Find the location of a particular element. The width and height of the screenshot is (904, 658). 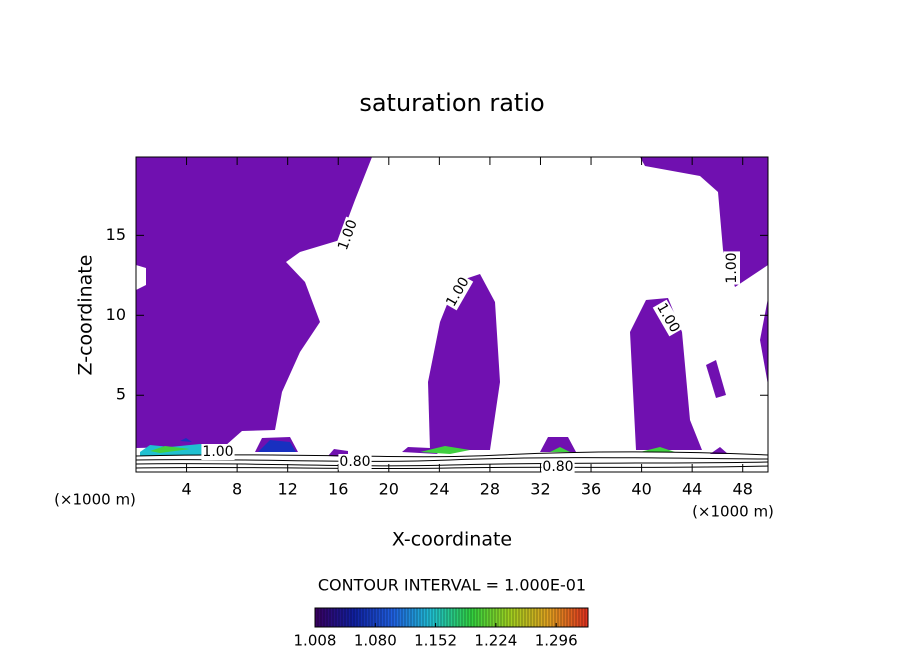

colorbar-tick-label: 1.152 is located at coordinates (435, 641).